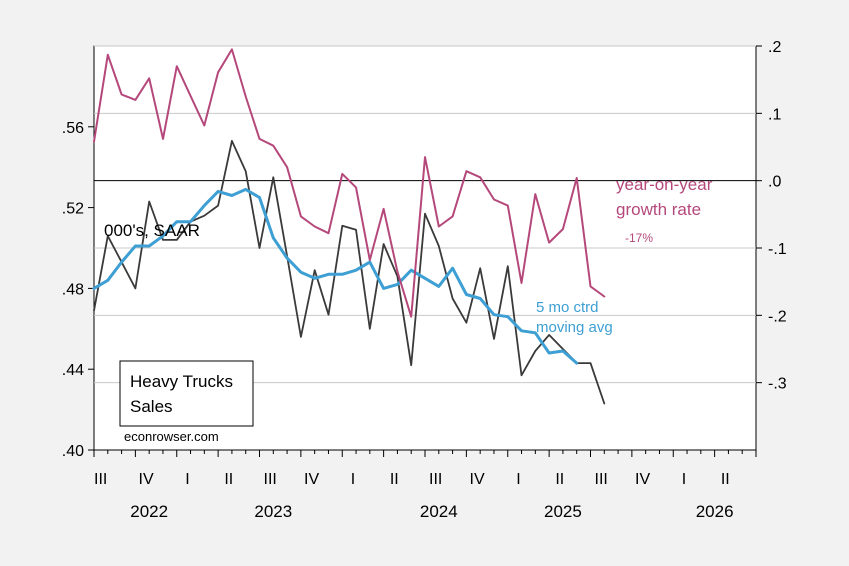  What do you see at coordinates (658, 209) in the screenshot?
I see `yoy-label-line2: growth rate` at bounding box center [658, 209].